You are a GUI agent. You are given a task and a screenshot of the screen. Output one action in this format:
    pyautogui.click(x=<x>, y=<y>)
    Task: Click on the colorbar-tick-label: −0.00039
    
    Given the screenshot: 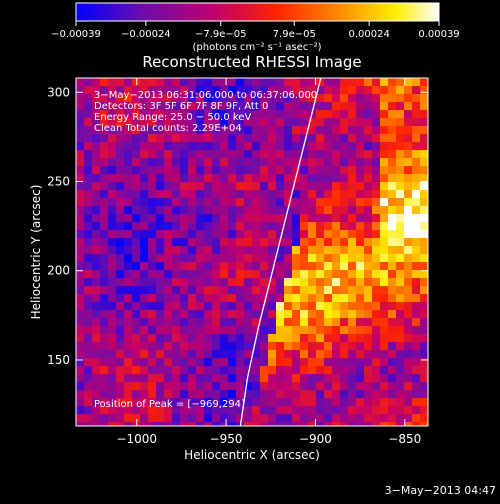 What is the action you would take?
    pyautogui.click(x=76, y=34)
    